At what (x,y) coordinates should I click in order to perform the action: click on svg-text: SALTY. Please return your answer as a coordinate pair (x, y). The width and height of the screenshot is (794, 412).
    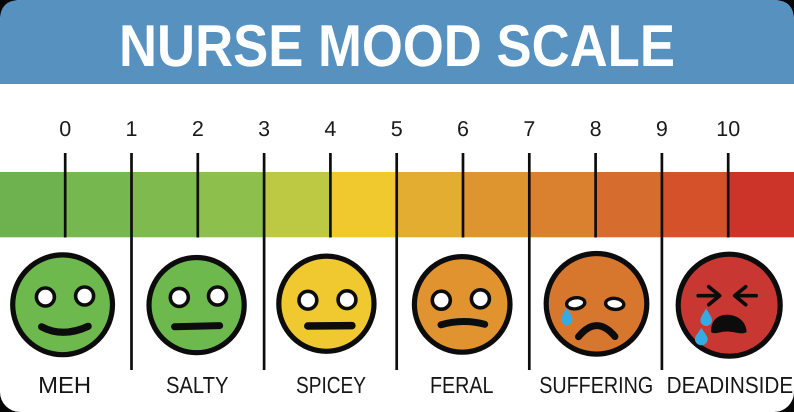
    Looking at the image, I should click on (197, 385).